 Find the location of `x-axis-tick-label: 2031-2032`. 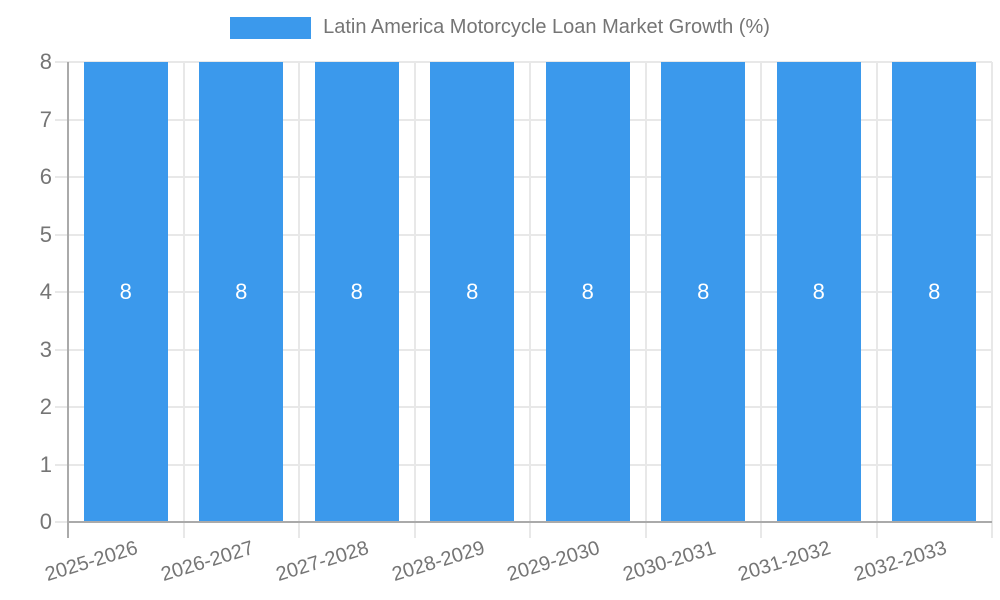

x-axis-tick-label: 2031-2032 is located at coordinates (784, 561).